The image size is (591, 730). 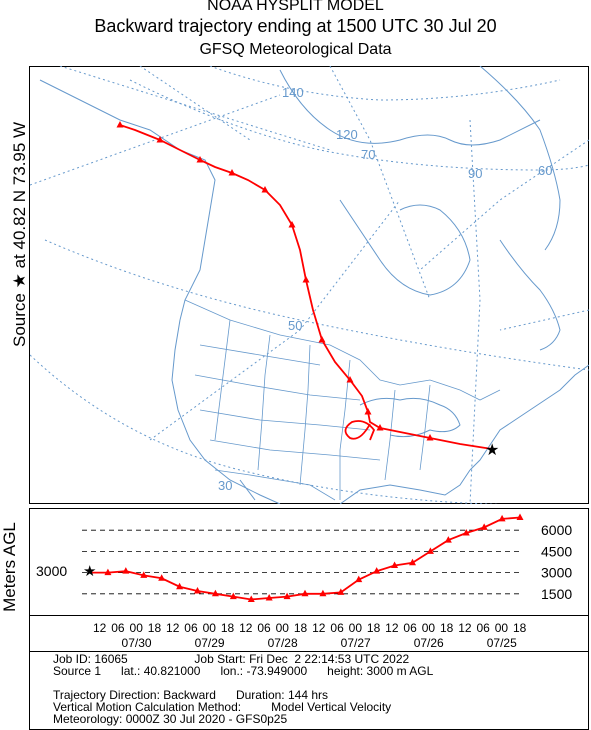 I want to click on source-height-label: 3000, so click(x=51, y=571).